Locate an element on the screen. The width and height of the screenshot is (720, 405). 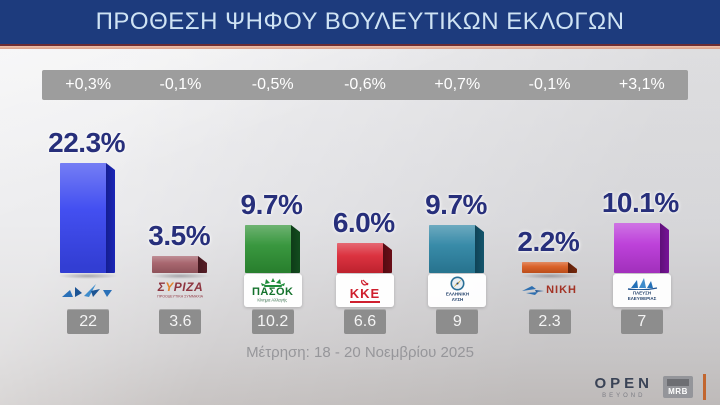
party-seats-box: 7 is located at coordinates (641, 321).